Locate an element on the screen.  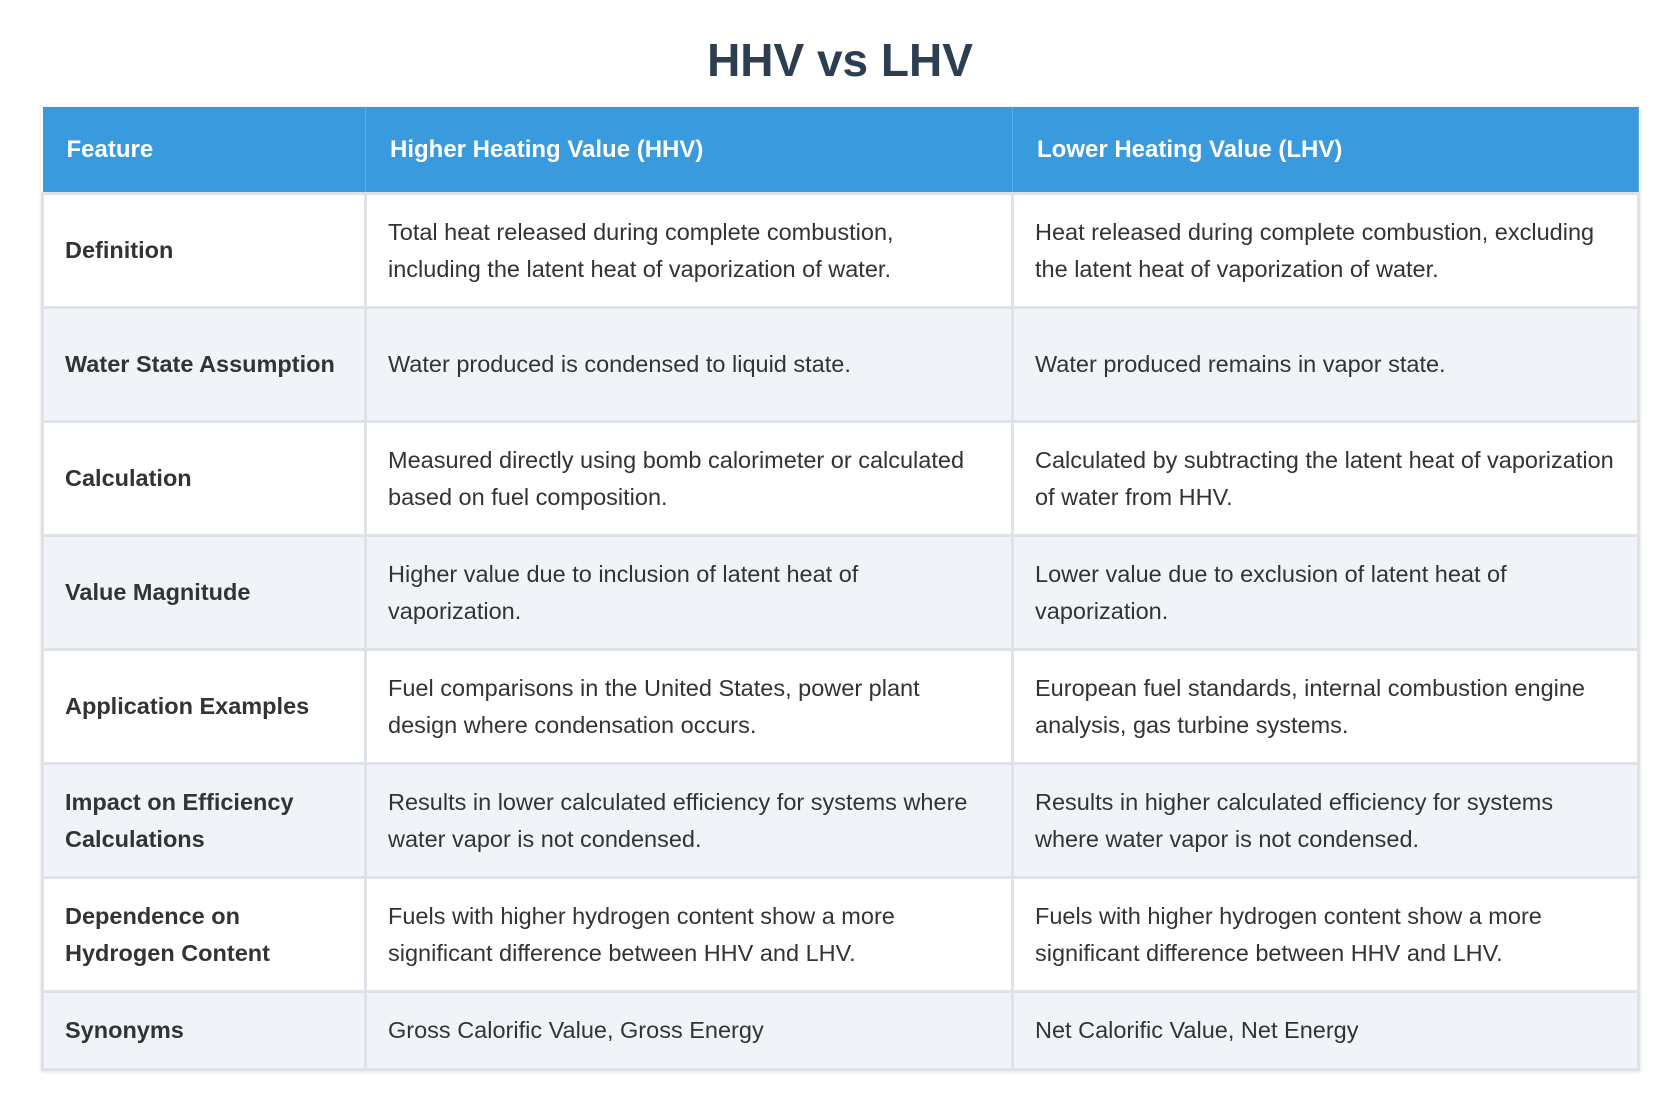
value-cell: Net Calorific Value, Net Energy is located at coordinates (1325, 1030).